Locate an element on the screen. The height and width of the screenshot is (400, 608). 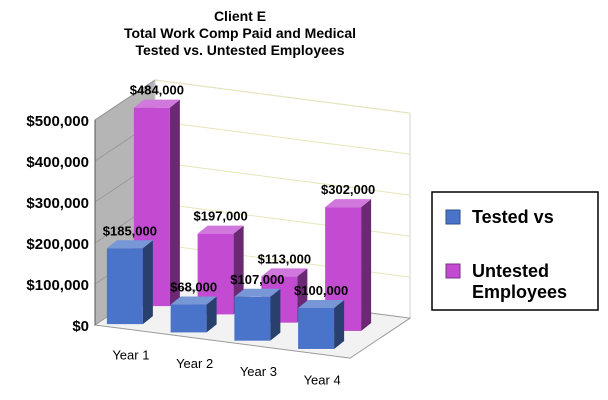
legend-label-untested: Untested Employees is located at coordinates (519, 281).